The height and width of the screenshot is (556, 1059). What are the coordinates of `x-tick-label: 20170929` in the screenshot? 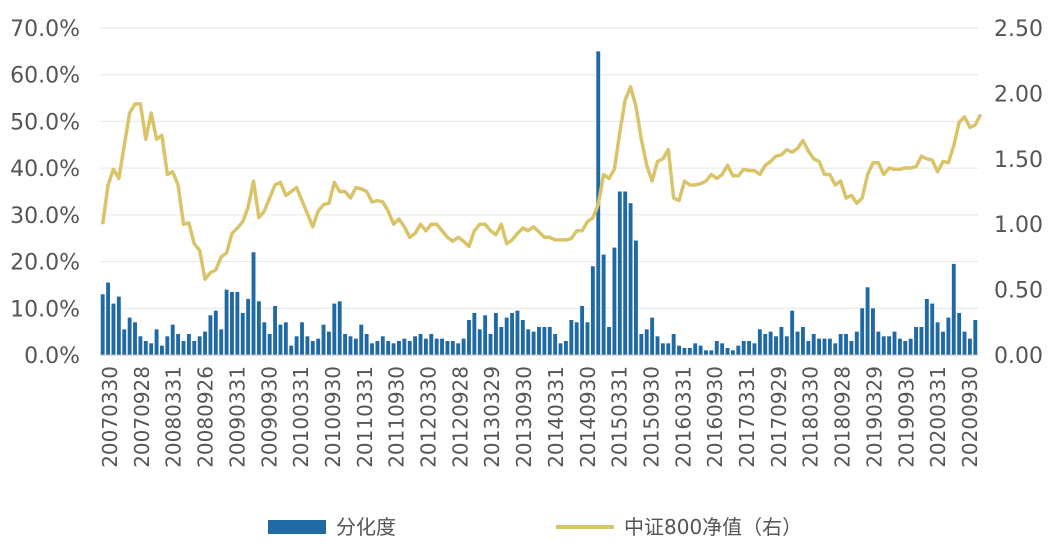 It's located at (779, 417).